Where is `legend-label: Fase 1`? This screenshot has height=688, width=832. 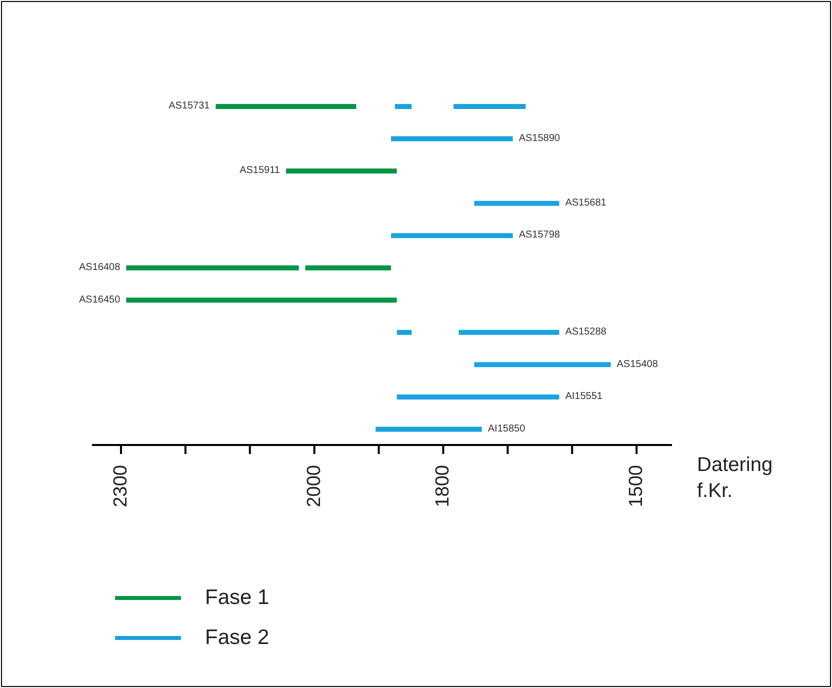
legend-label: Fase 1 is located at coordinates (237, 598).